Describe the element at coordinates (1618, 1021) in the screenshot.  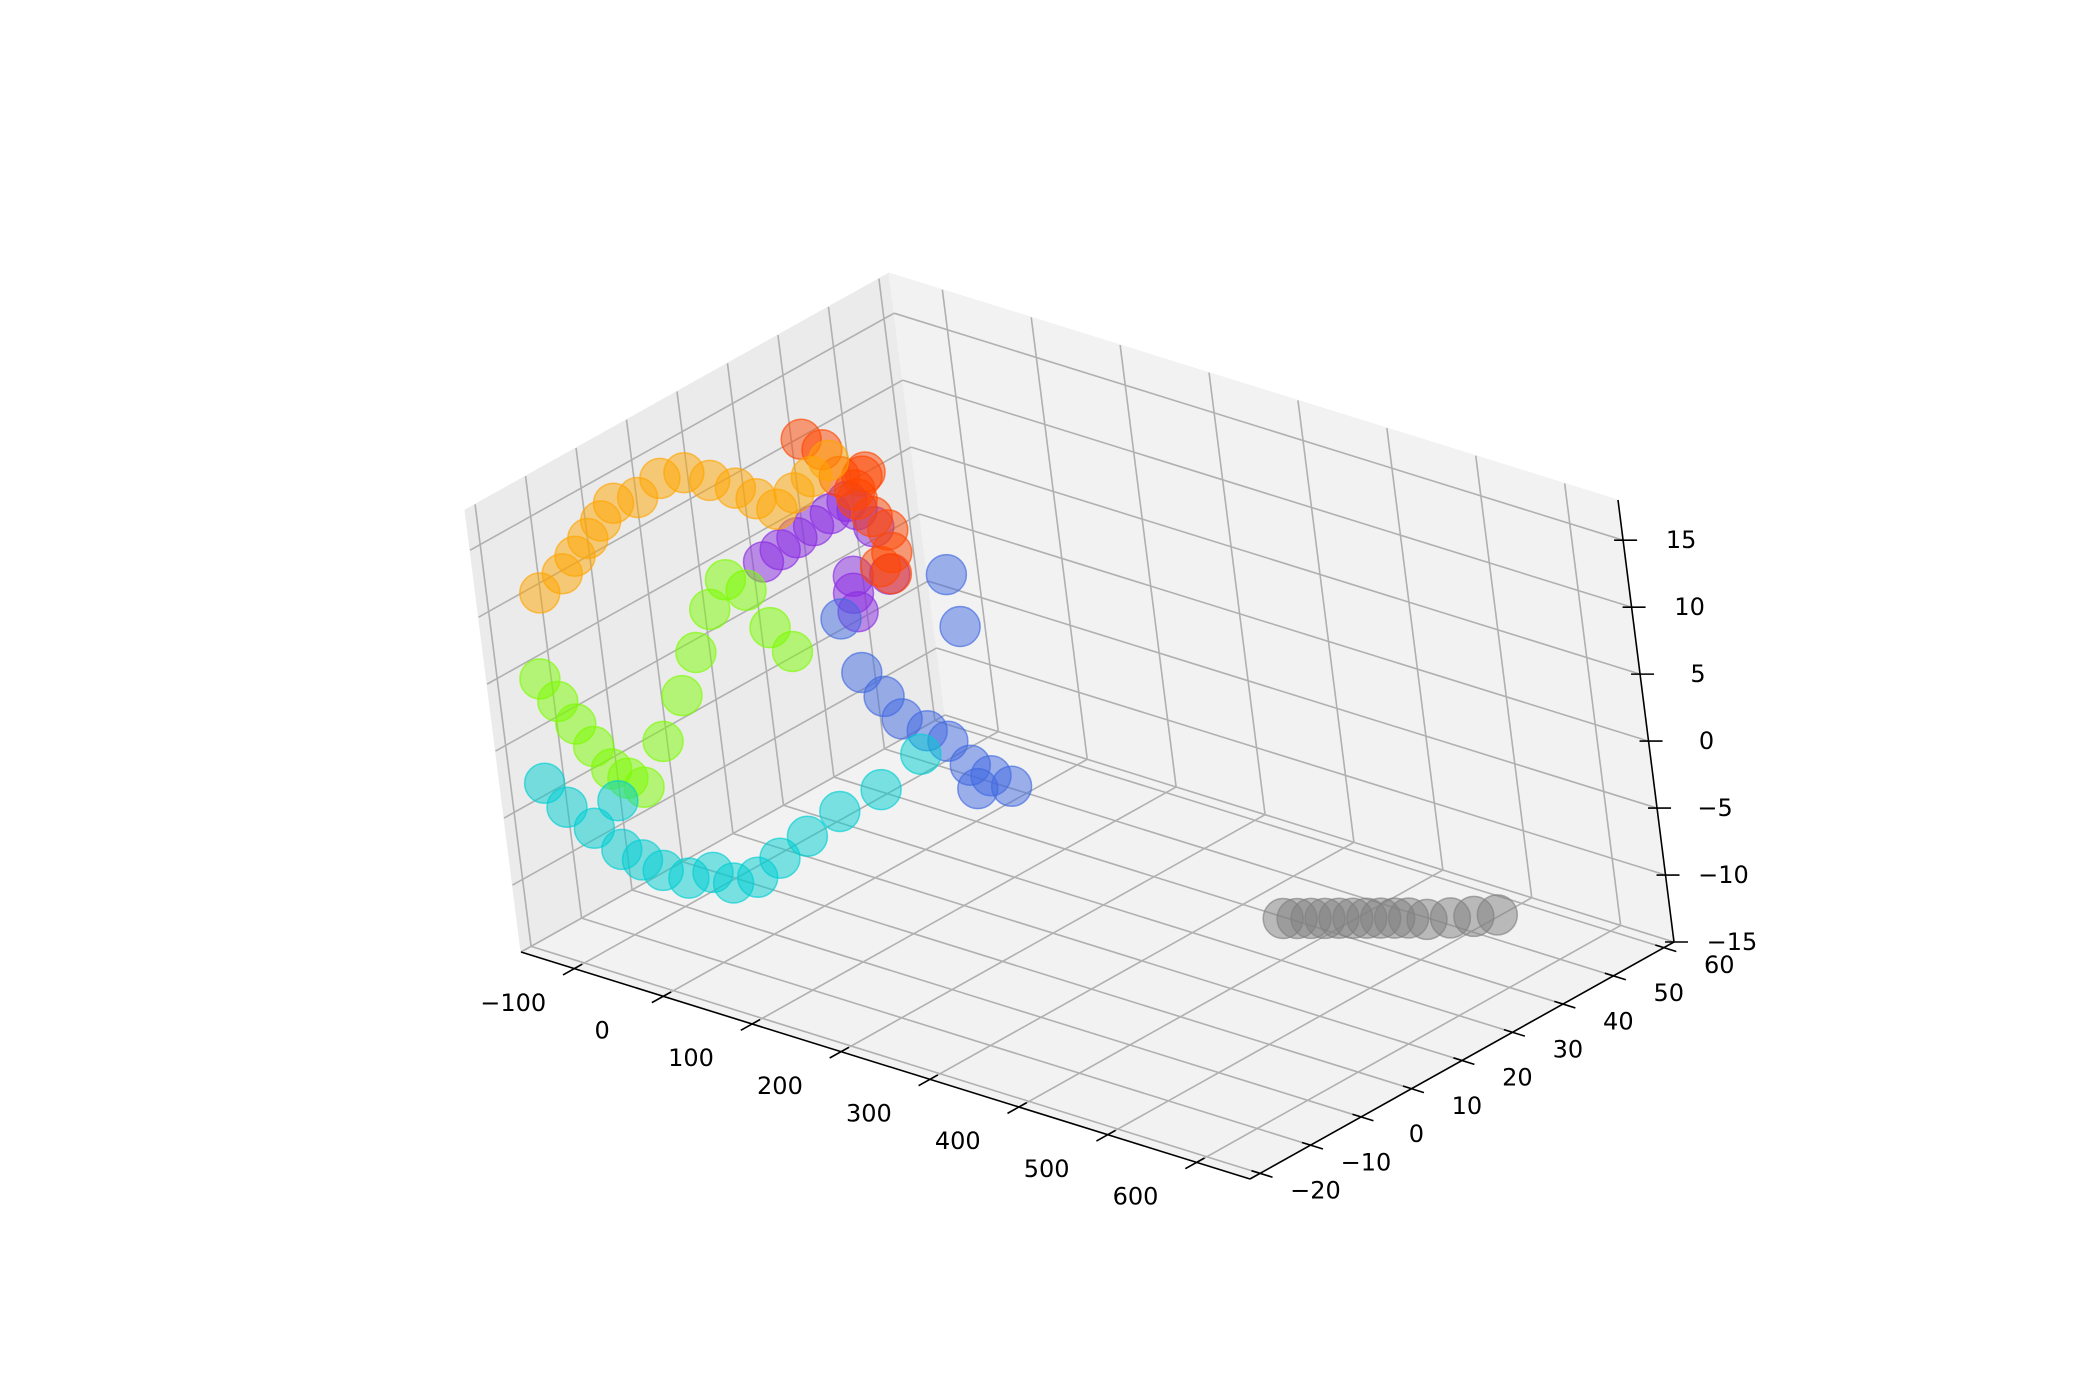
I see `y-tick-label: 40` at that location.